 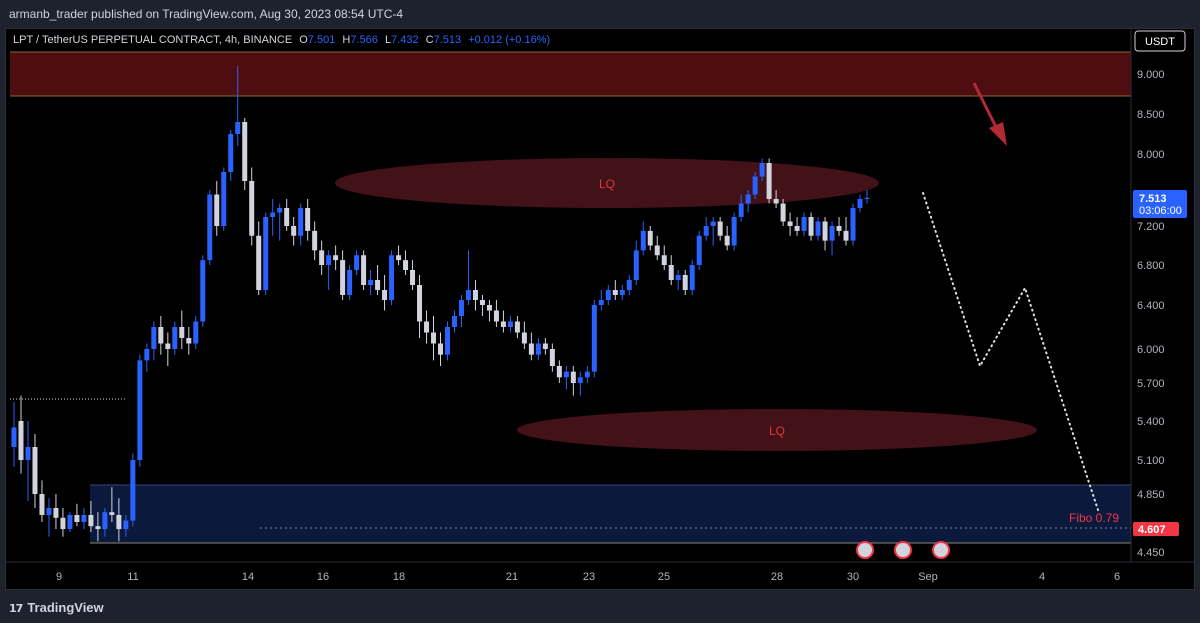 I want to click on currency-button-label: USDT, so click(x=1160, y=42).